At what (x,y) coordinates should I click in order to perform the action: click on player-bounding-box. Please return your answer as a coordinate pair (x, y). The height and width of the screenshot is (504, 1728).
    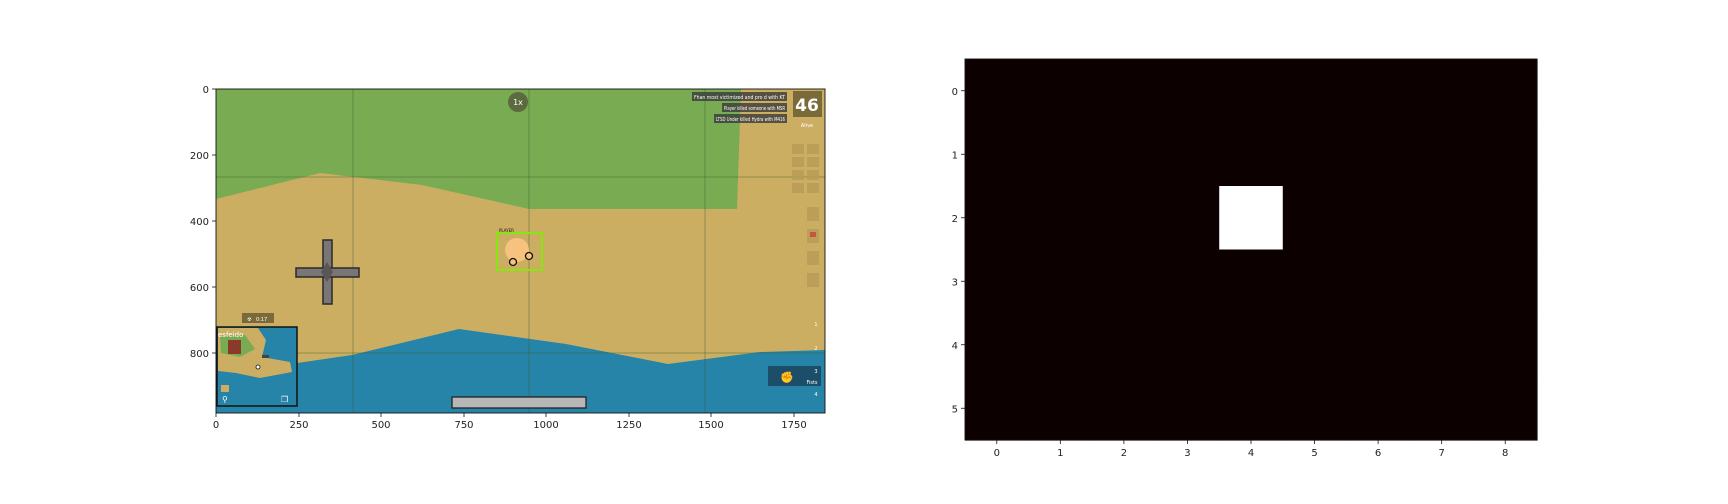
    Looking at the image, I should click on (519, 251).